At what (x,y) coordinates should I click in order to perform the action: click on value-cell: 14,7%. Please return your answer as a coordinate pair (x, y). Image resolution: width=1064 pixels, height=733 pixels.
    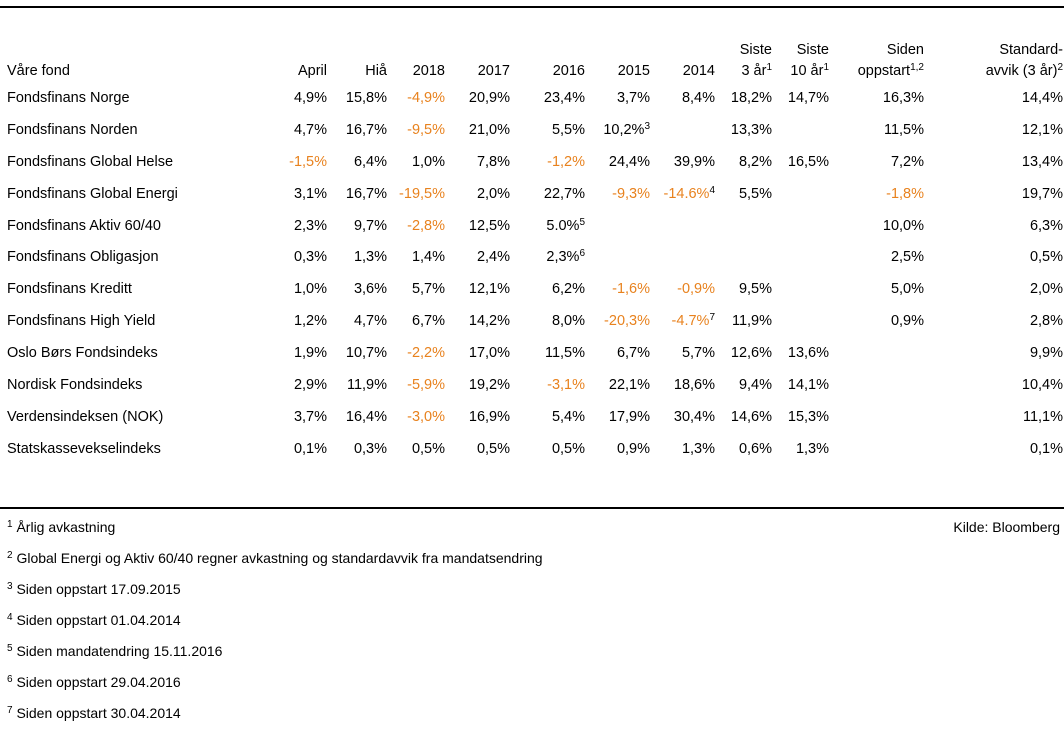
    Looking at the image, I should click on (808, 97).